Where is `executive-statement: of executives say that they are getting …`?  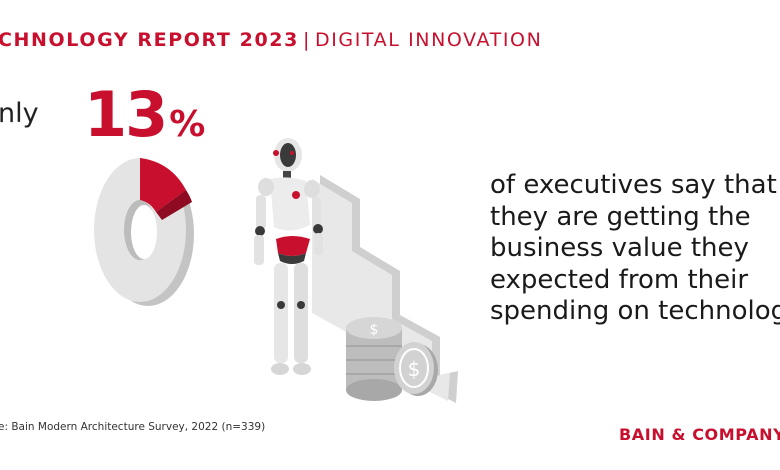
executive-statement: of executives say that they are getting … is located at coordinates (635, 249).